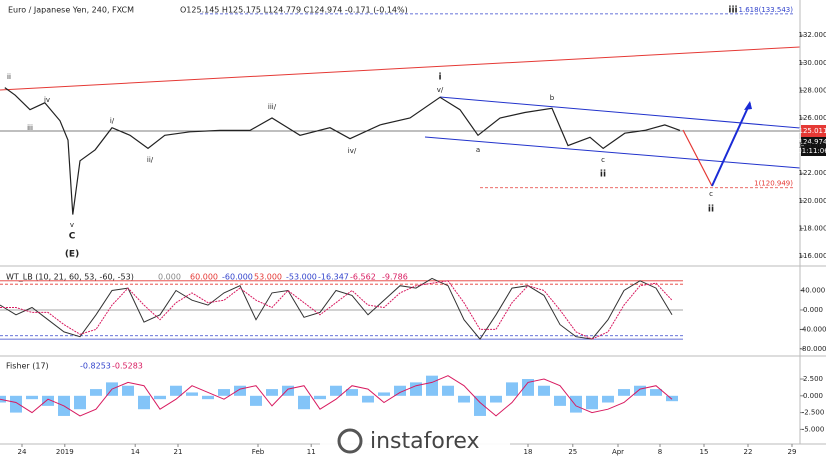  What do you see at coordinates (660, 452) in the screenshot?
I see `x-tick-label: 8` at bounding box center [660, 452].